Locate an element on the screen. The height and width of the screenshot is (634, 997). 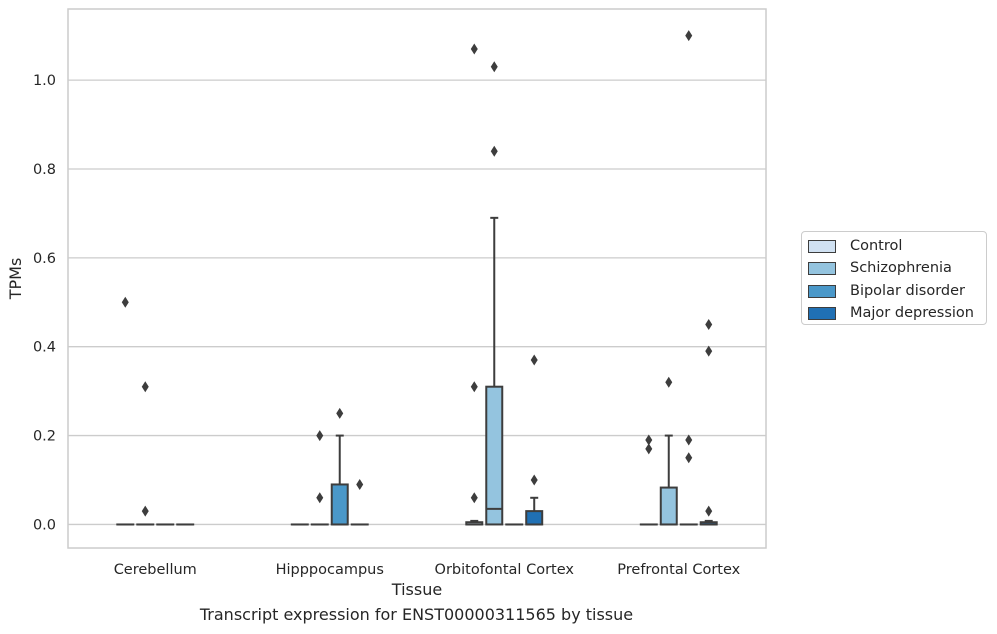
y-axis-label: TPMs is located at coordinates (15, 279).